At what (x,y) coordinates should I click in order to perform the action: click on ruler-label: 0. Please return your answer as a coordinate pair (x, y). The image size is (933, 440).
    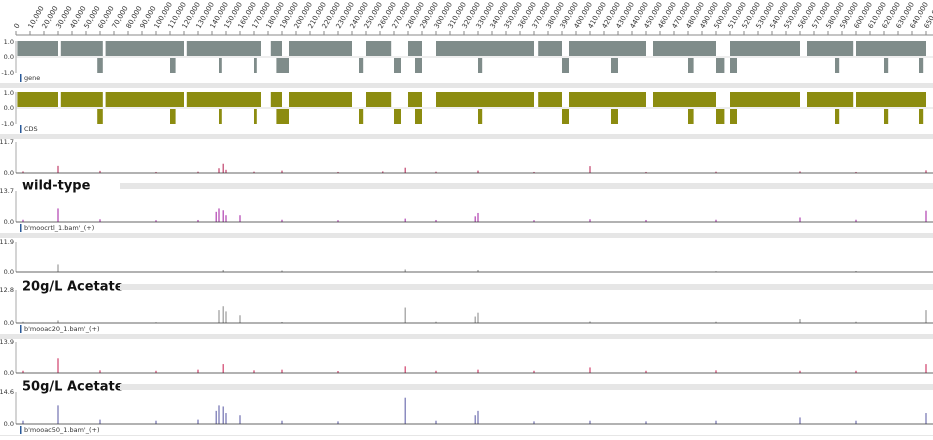
    Looking at the image, I should click on (17, 26).